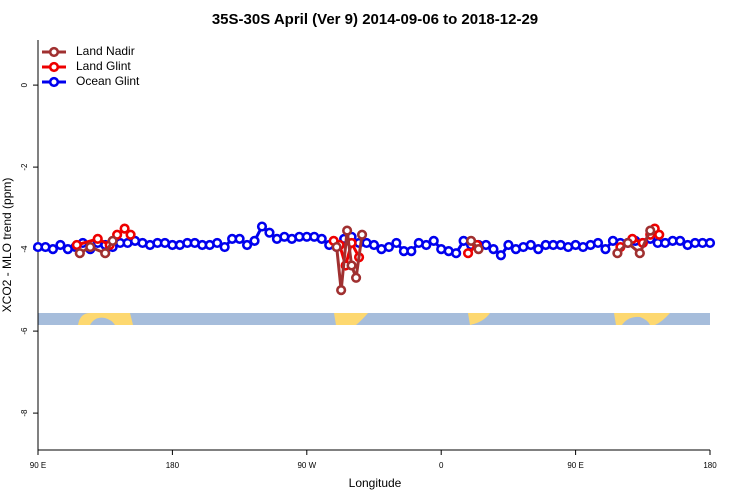  I want to click on land-mask, so click(374, 319).